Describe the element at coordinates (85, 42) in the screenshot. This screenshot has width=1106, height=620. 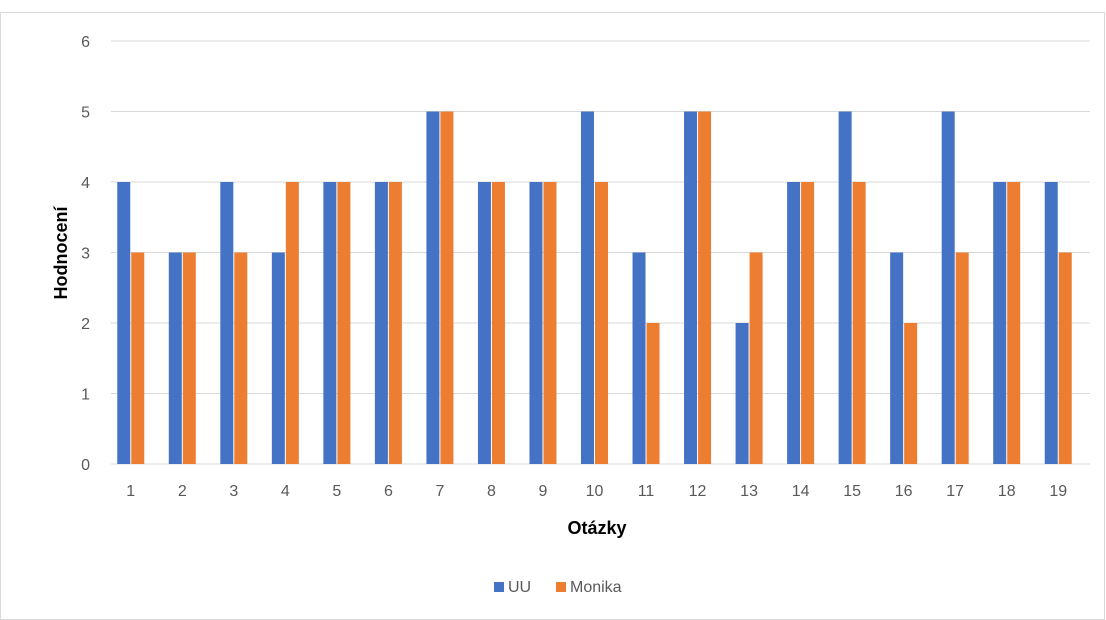
I see `y-tick-label: 6` at that location.